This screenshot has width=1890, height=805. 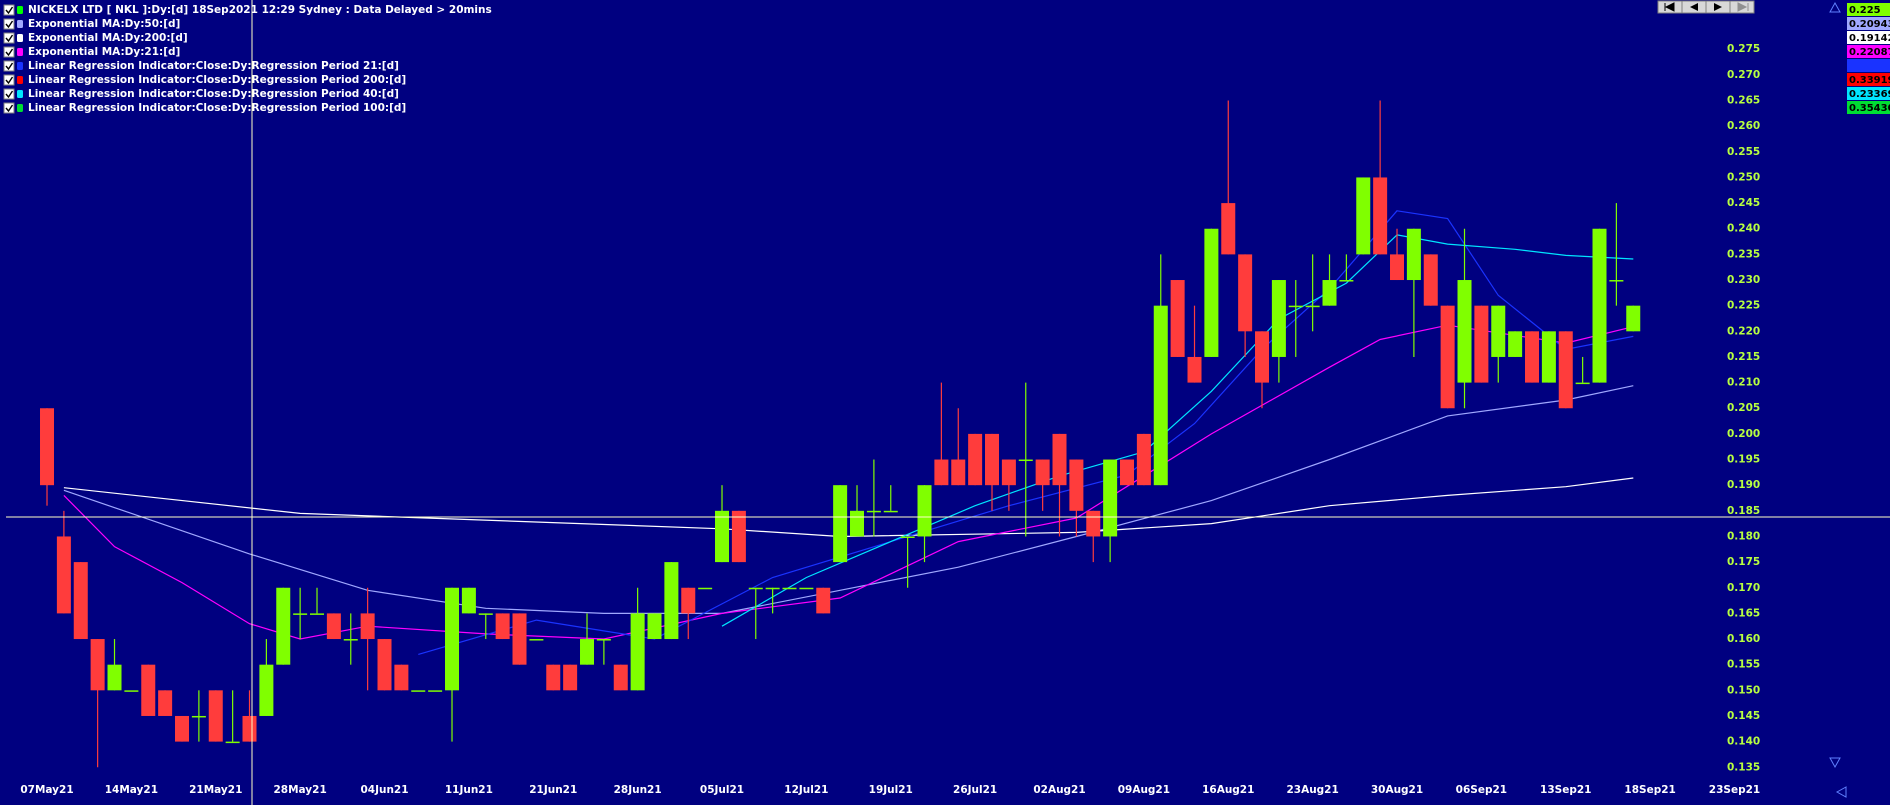 What do you see at coordinates (1869, 38) in the screenshot?
I see `indicator-value: 0.191428` at bounding box center [1869, 38].